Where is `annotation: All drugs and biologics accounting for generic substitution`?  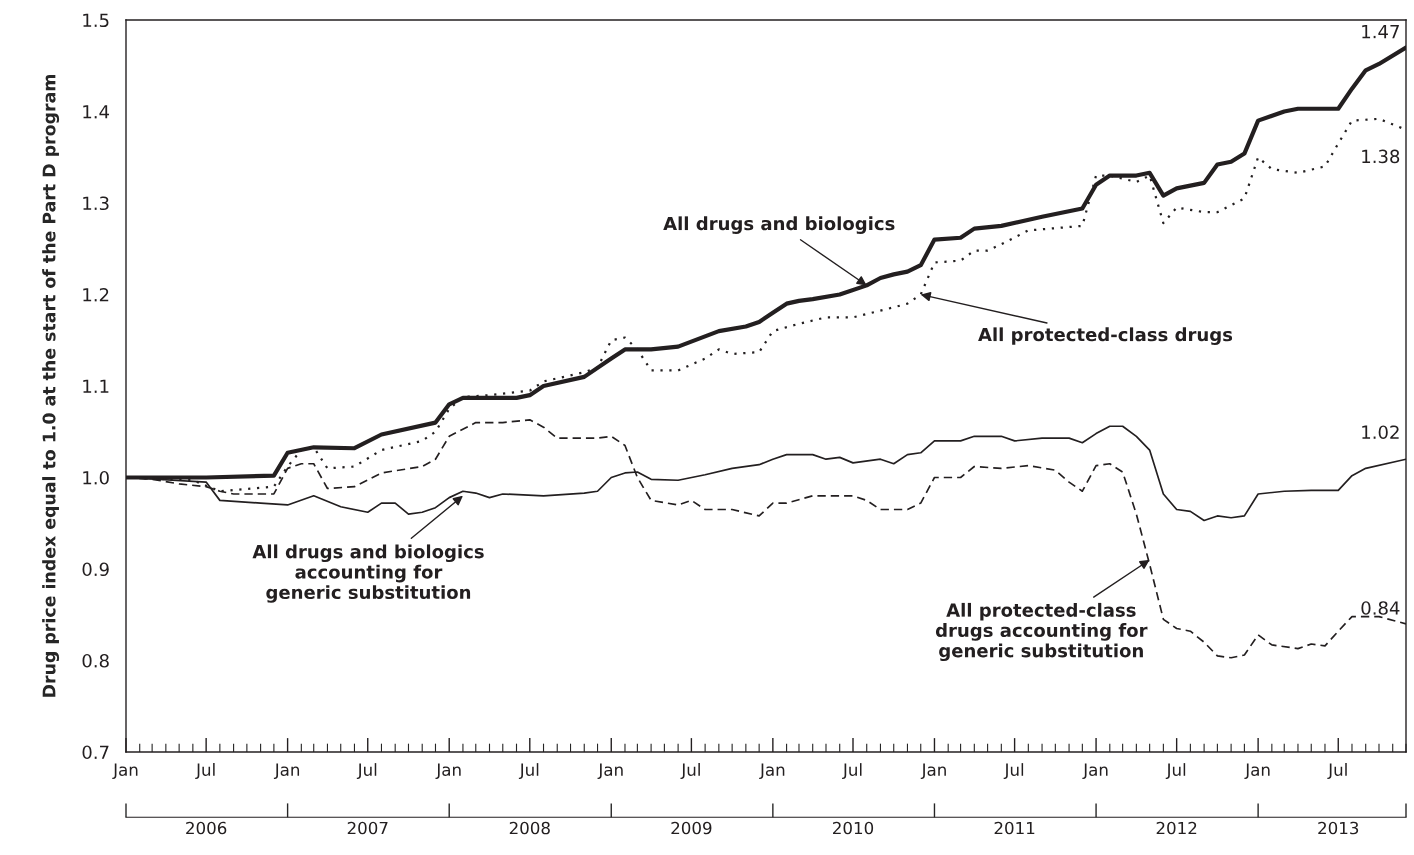
annotation: All drugs and biologics accounting for generic substitution is located at coordinates (368, 573).